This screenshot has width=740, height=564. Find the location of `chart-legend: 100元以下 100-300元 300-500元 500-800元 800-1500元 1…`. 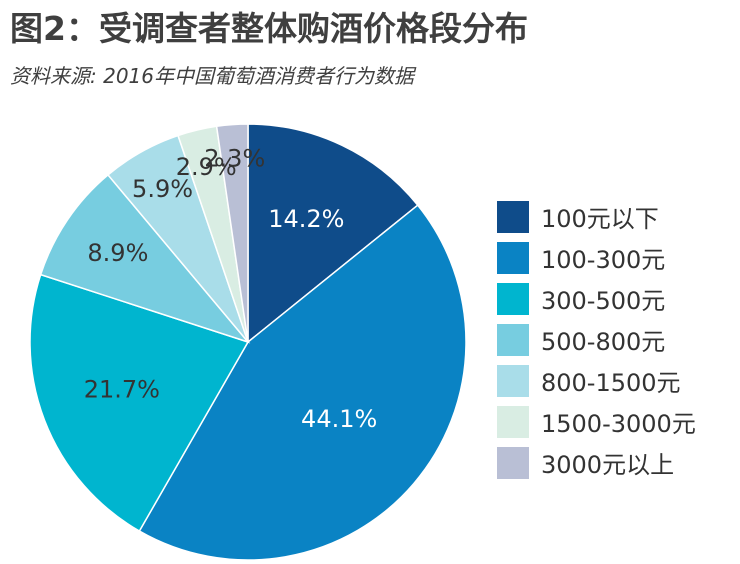

chart-legend: 100元以下 100-300元 300-500元 500-800元 800-1500元 1… is located at coordinates (596, 339).